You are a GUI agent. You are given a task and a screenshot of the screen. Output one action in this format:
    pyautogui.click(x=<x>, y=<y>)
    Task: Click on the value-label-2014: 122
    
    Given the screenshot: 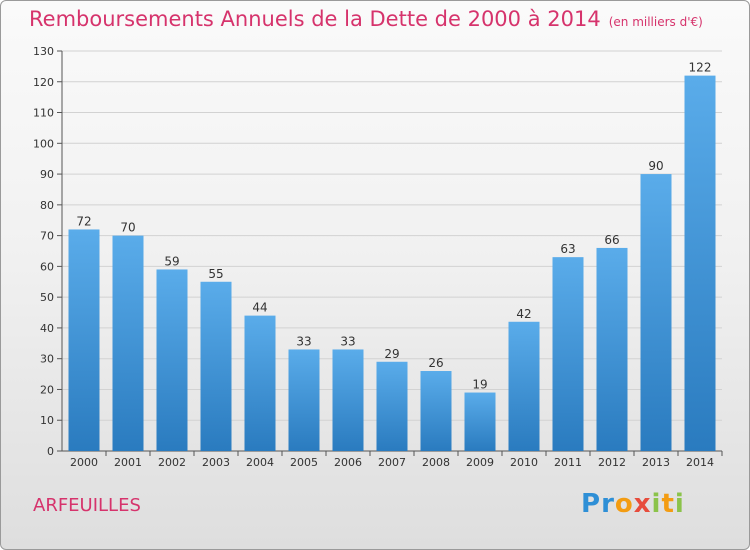 What is the action you would take?
    pyautogui.click(x=700, y=68)
    